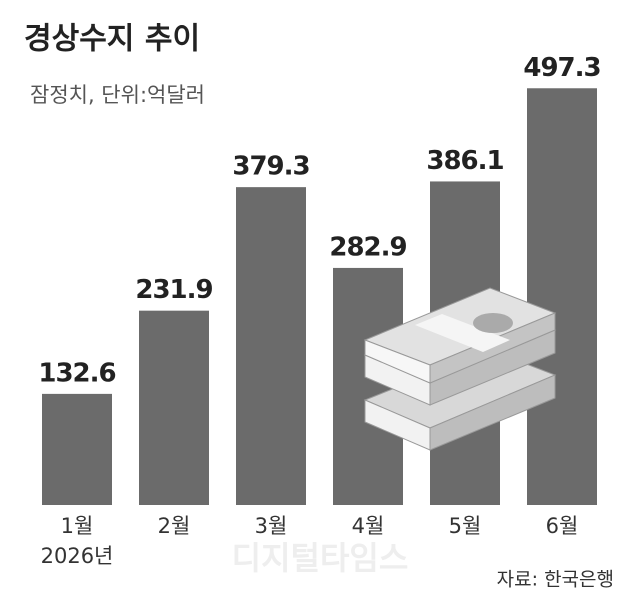  Describe the element at coordinates (270, 167) in the screenshot. I see `value-label: 379.3` at that location.